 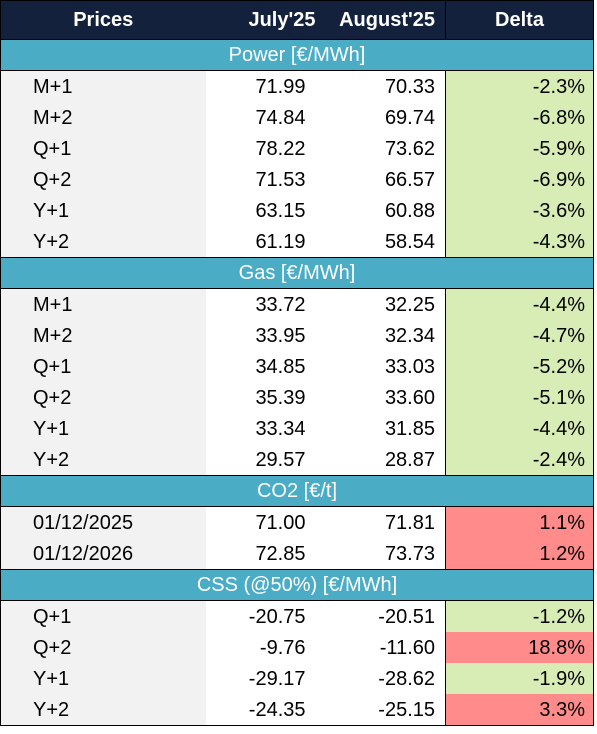 I want to click on section-header-row: CSS (@50%) [€/MWh], so click(x=297, y=585).